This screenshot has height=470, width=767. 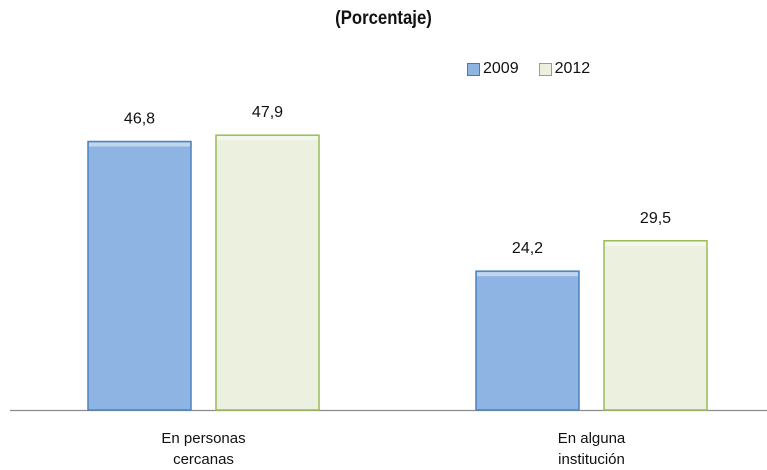 What do you see at coordinates (592, 438) in the screenshot?
I see `category-label-2-line-1: En alguna` at bounding box center [592, 438].